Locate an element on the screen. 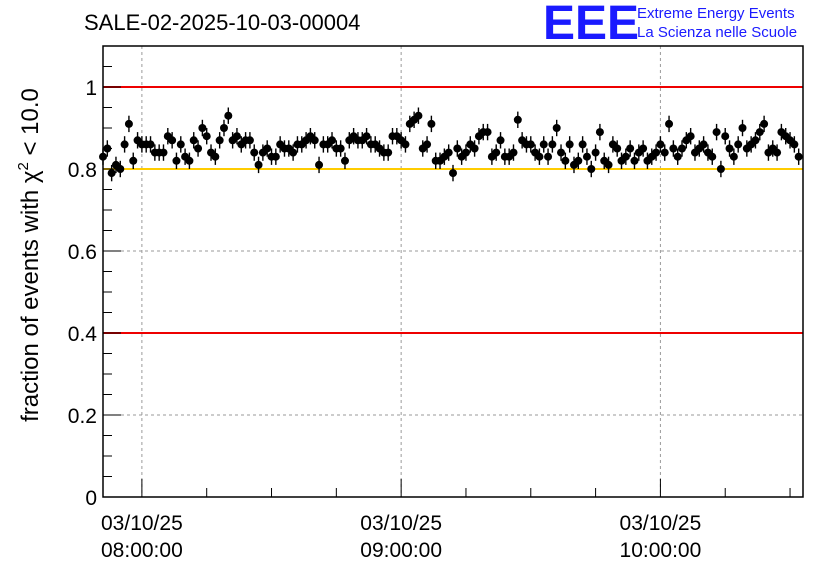 Image resolution: width=836 pixels, height=572 pixels. y-tick-label: 0.4 is located at coordinates (83, 334).